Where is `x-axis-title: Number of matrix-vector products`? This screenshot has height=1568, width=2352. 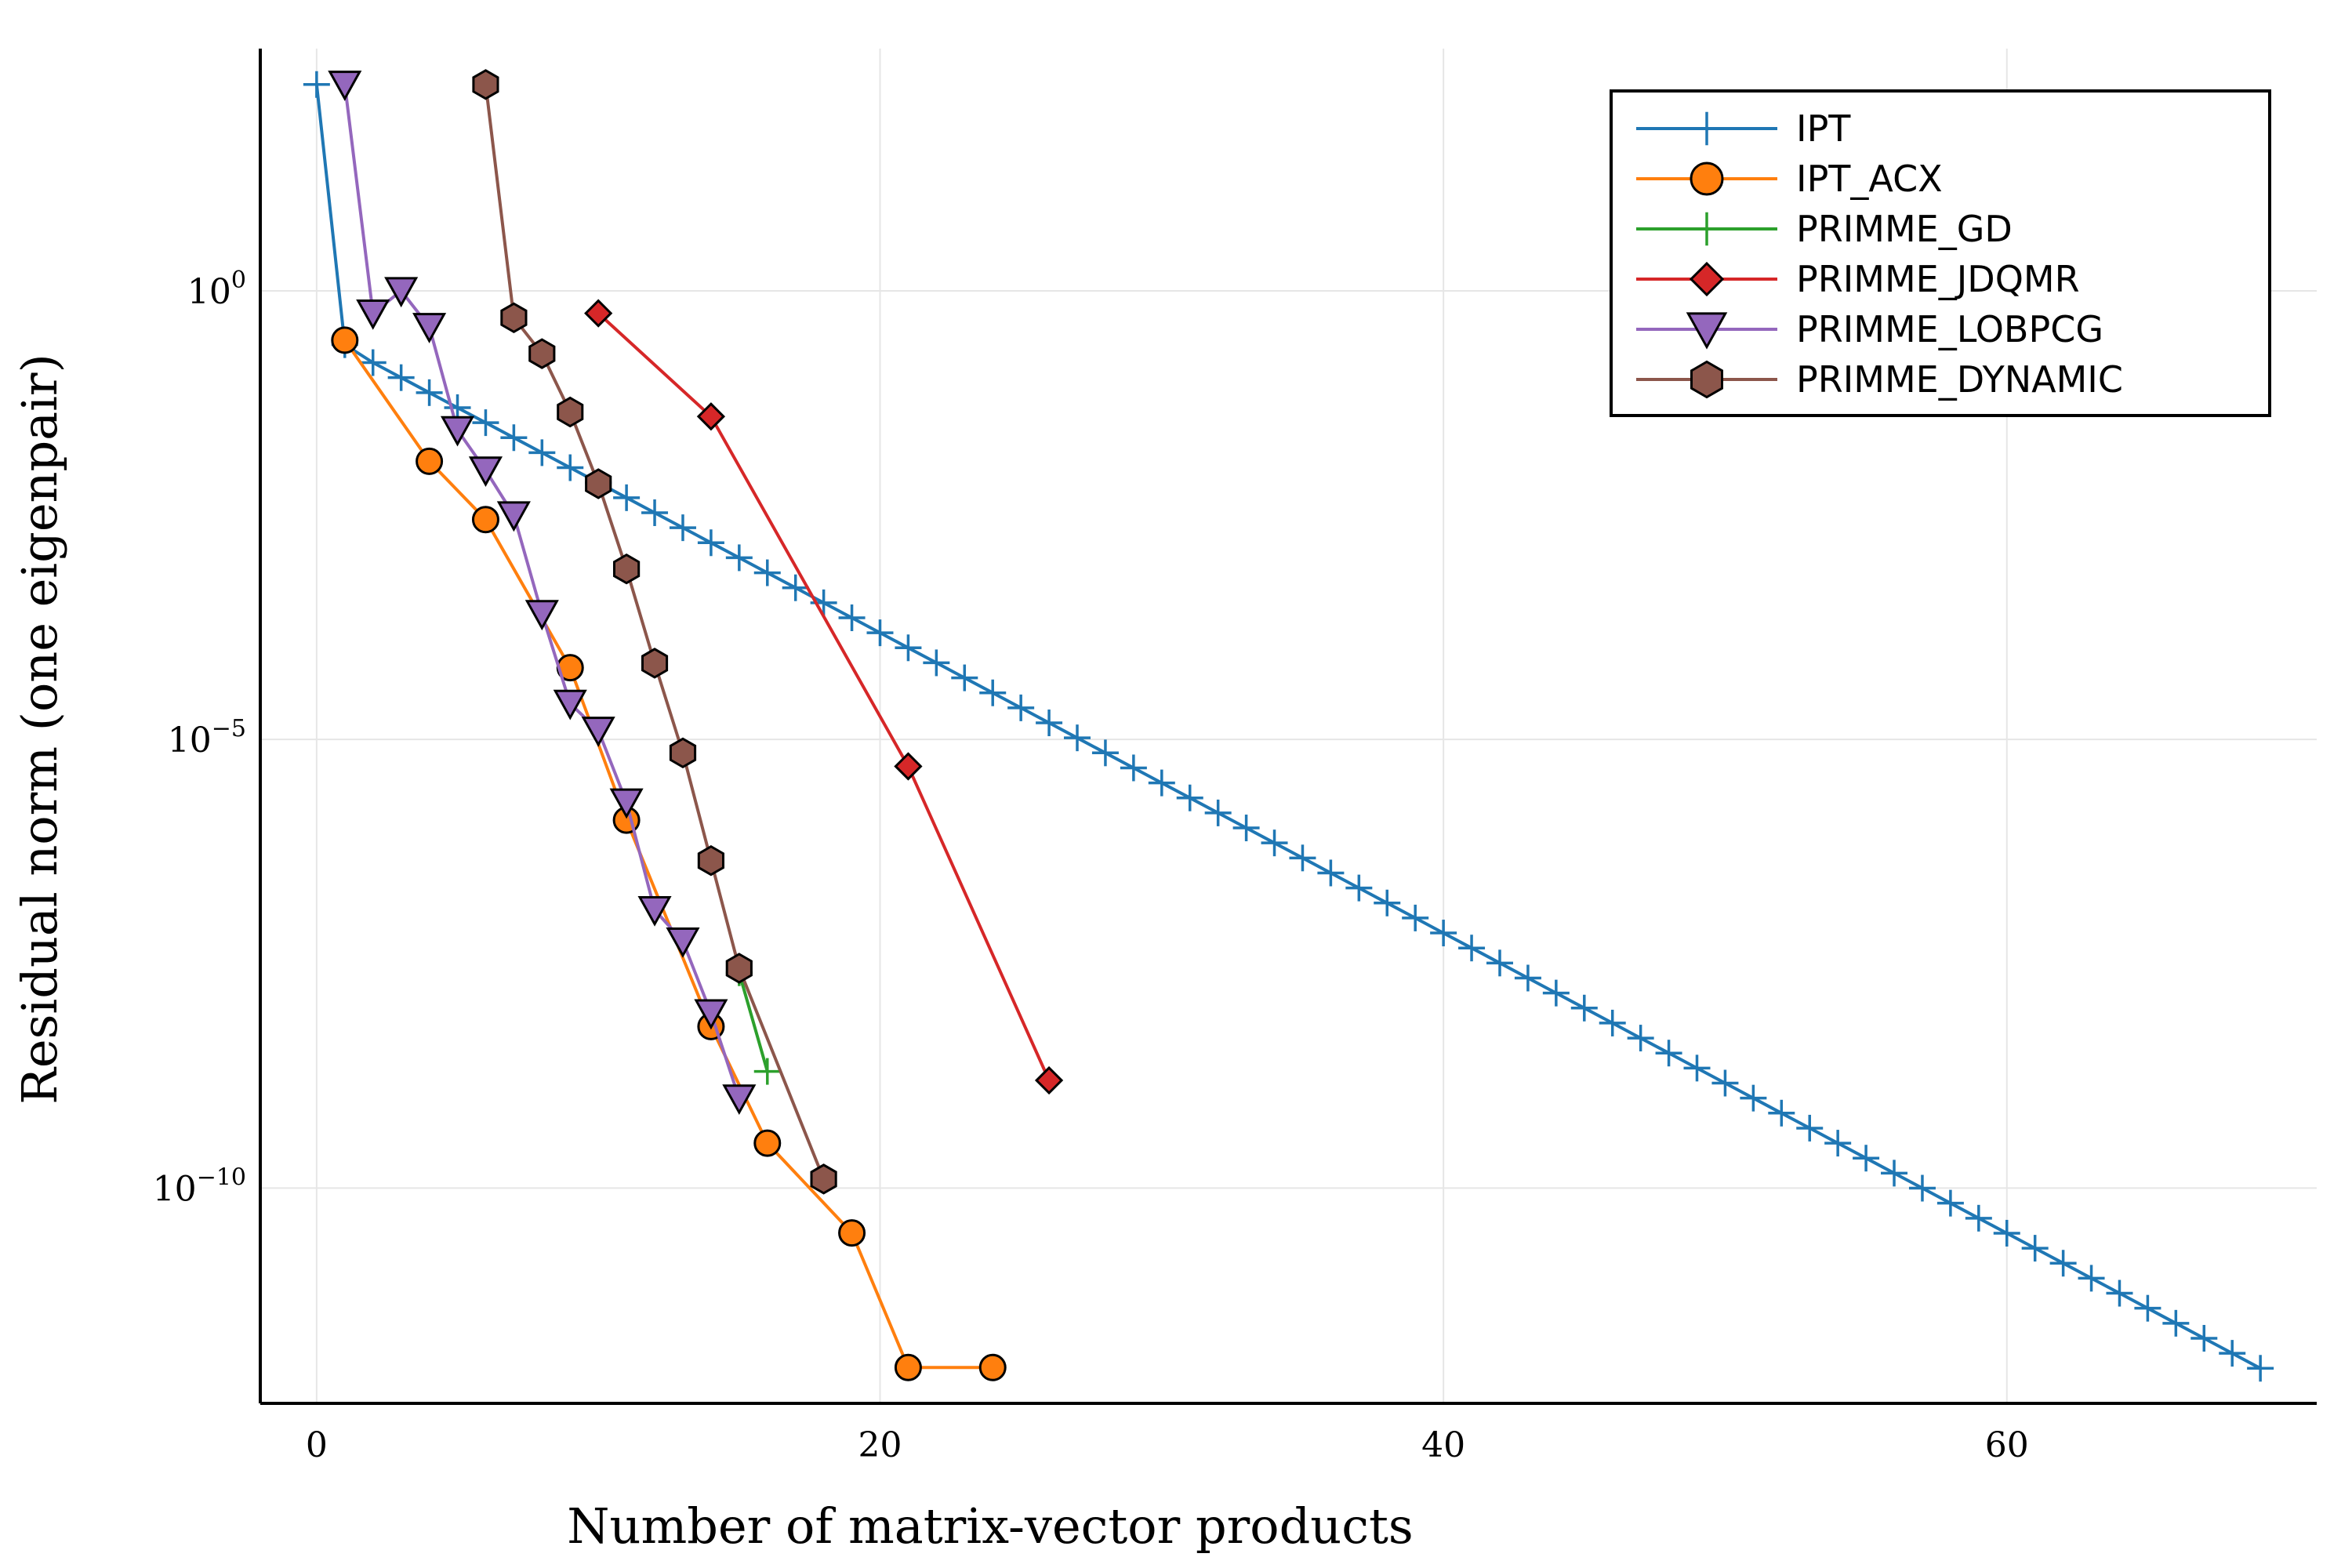
x-axis-title: Number of matrix-vector products is located at coordinates (990, 1526).